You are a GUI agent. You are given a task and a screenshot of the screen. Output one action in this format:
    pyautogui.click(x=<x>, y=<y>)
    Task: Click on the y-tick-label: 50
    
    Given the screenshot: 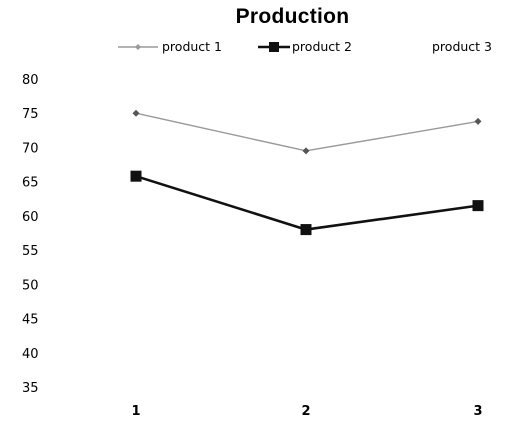 What is the action you would take?
    pyautogui.click(x=30, y=285)
    